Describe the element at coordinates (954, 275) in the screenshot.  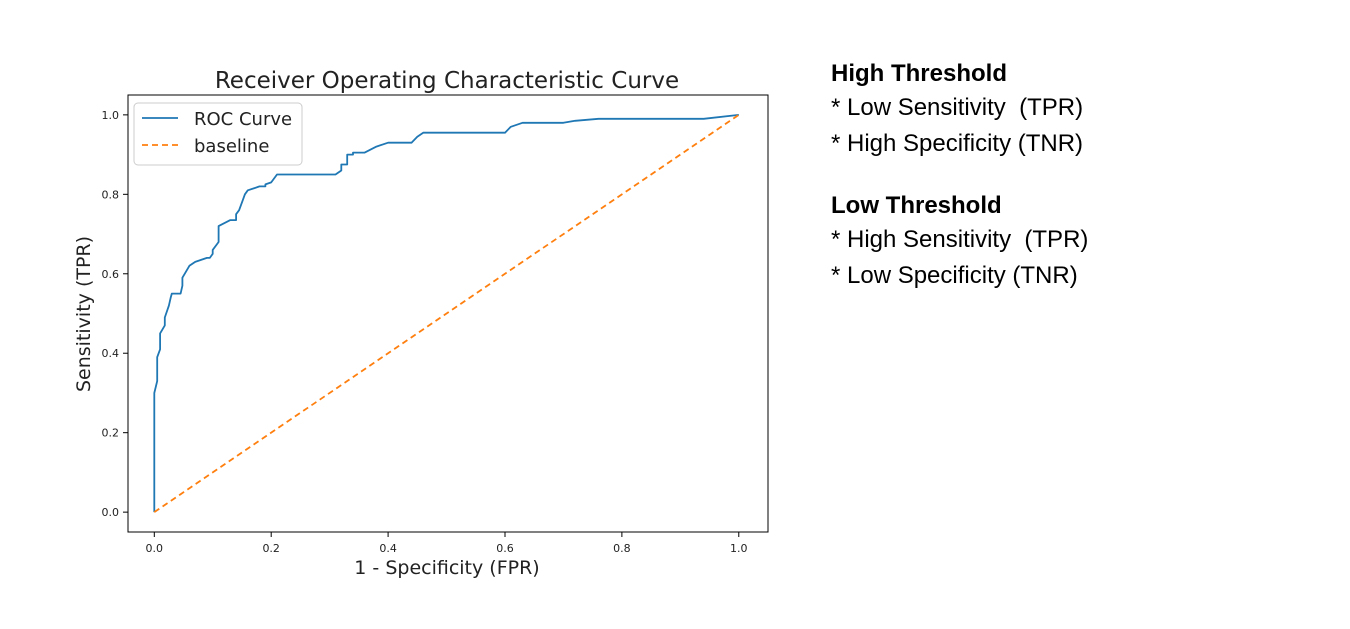
I see `low-threshold-line-specificity: * Low Specificity (TNR)` at that location.